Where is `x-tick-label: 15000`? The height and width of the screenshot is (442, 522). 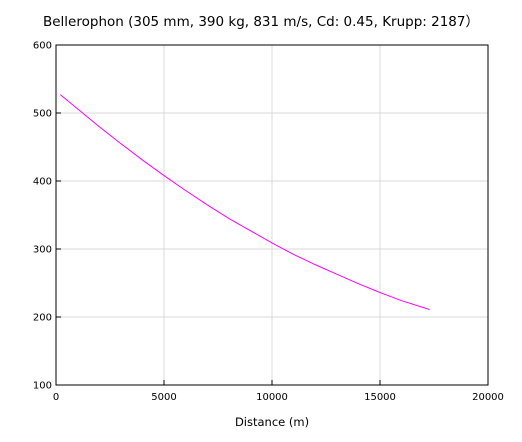 x-tick-label: 15000 is located at coordinates (380, 397).